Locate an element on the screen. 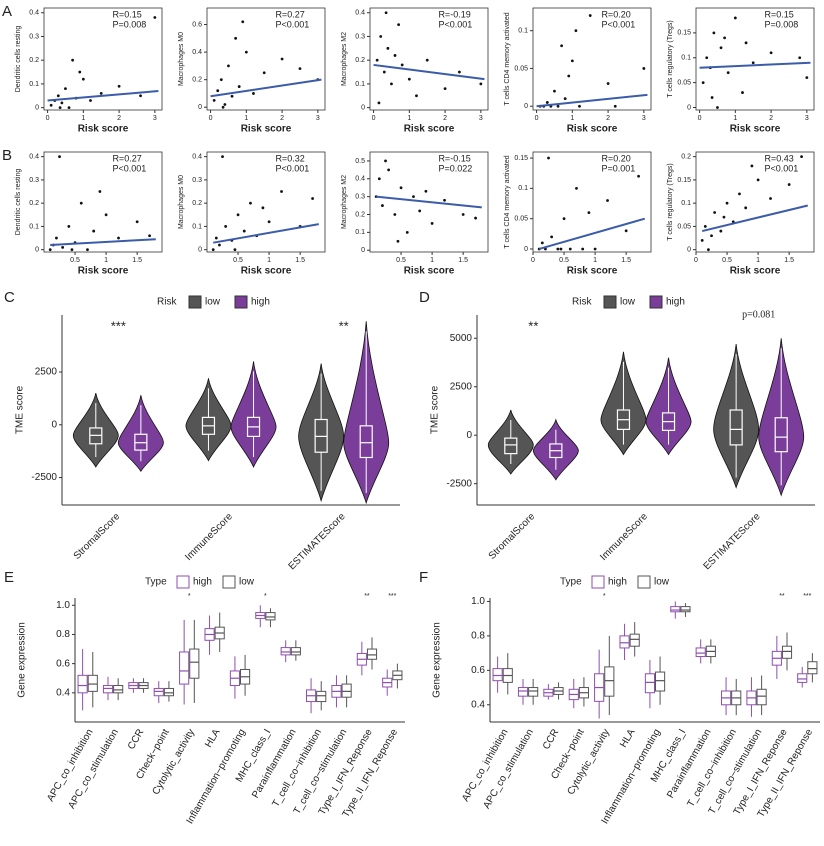  panel-label: C is located at coordinates (9, 297).